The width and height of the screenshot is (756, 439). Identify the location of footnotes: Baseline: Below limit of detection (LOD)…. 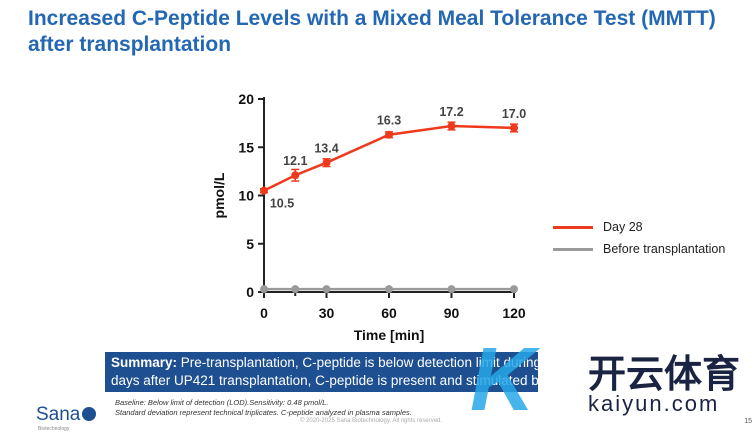
(263, 408).